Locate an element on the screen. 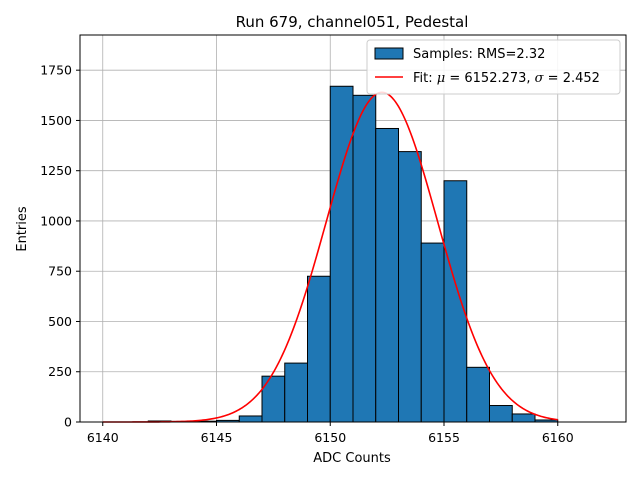 The width and height of the screenshot is (640, 480). x-tick-label: 6145 is located at coordinates (217, 437).